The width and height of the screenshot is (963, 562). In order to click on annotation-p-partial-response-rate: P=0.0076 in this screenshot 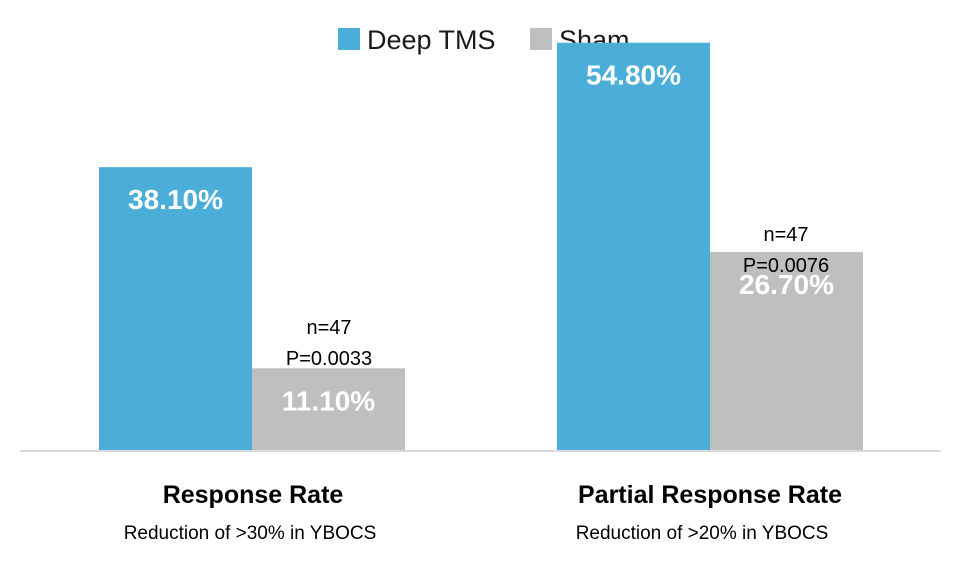, I will do `click(786, 266)`.